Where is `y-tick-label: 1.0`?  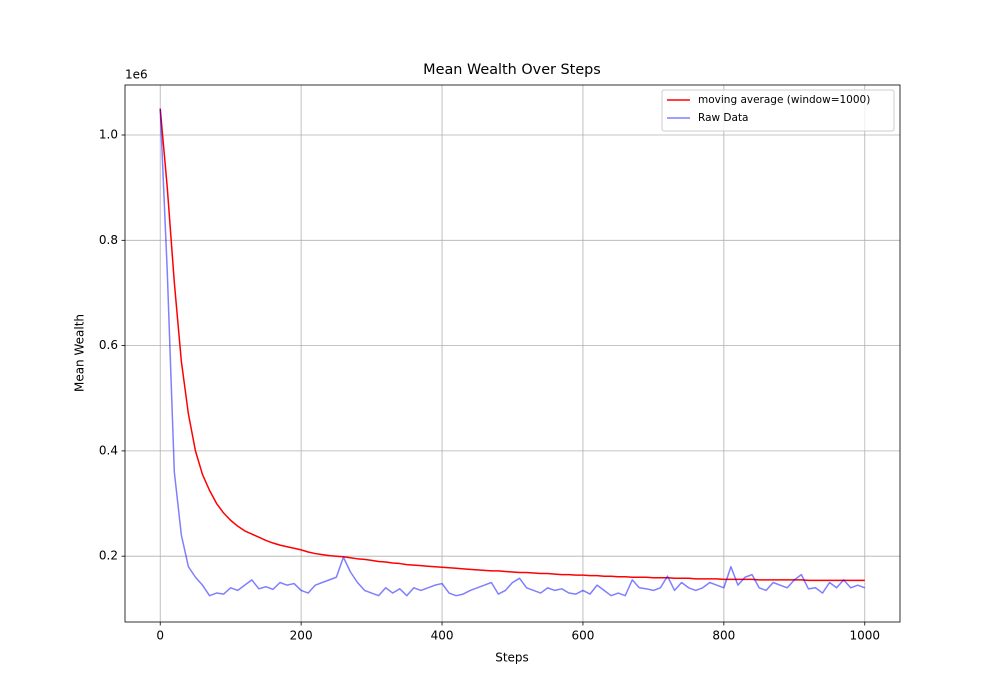 y-tick-label: 1.0 is located at coordinates (108, 135).